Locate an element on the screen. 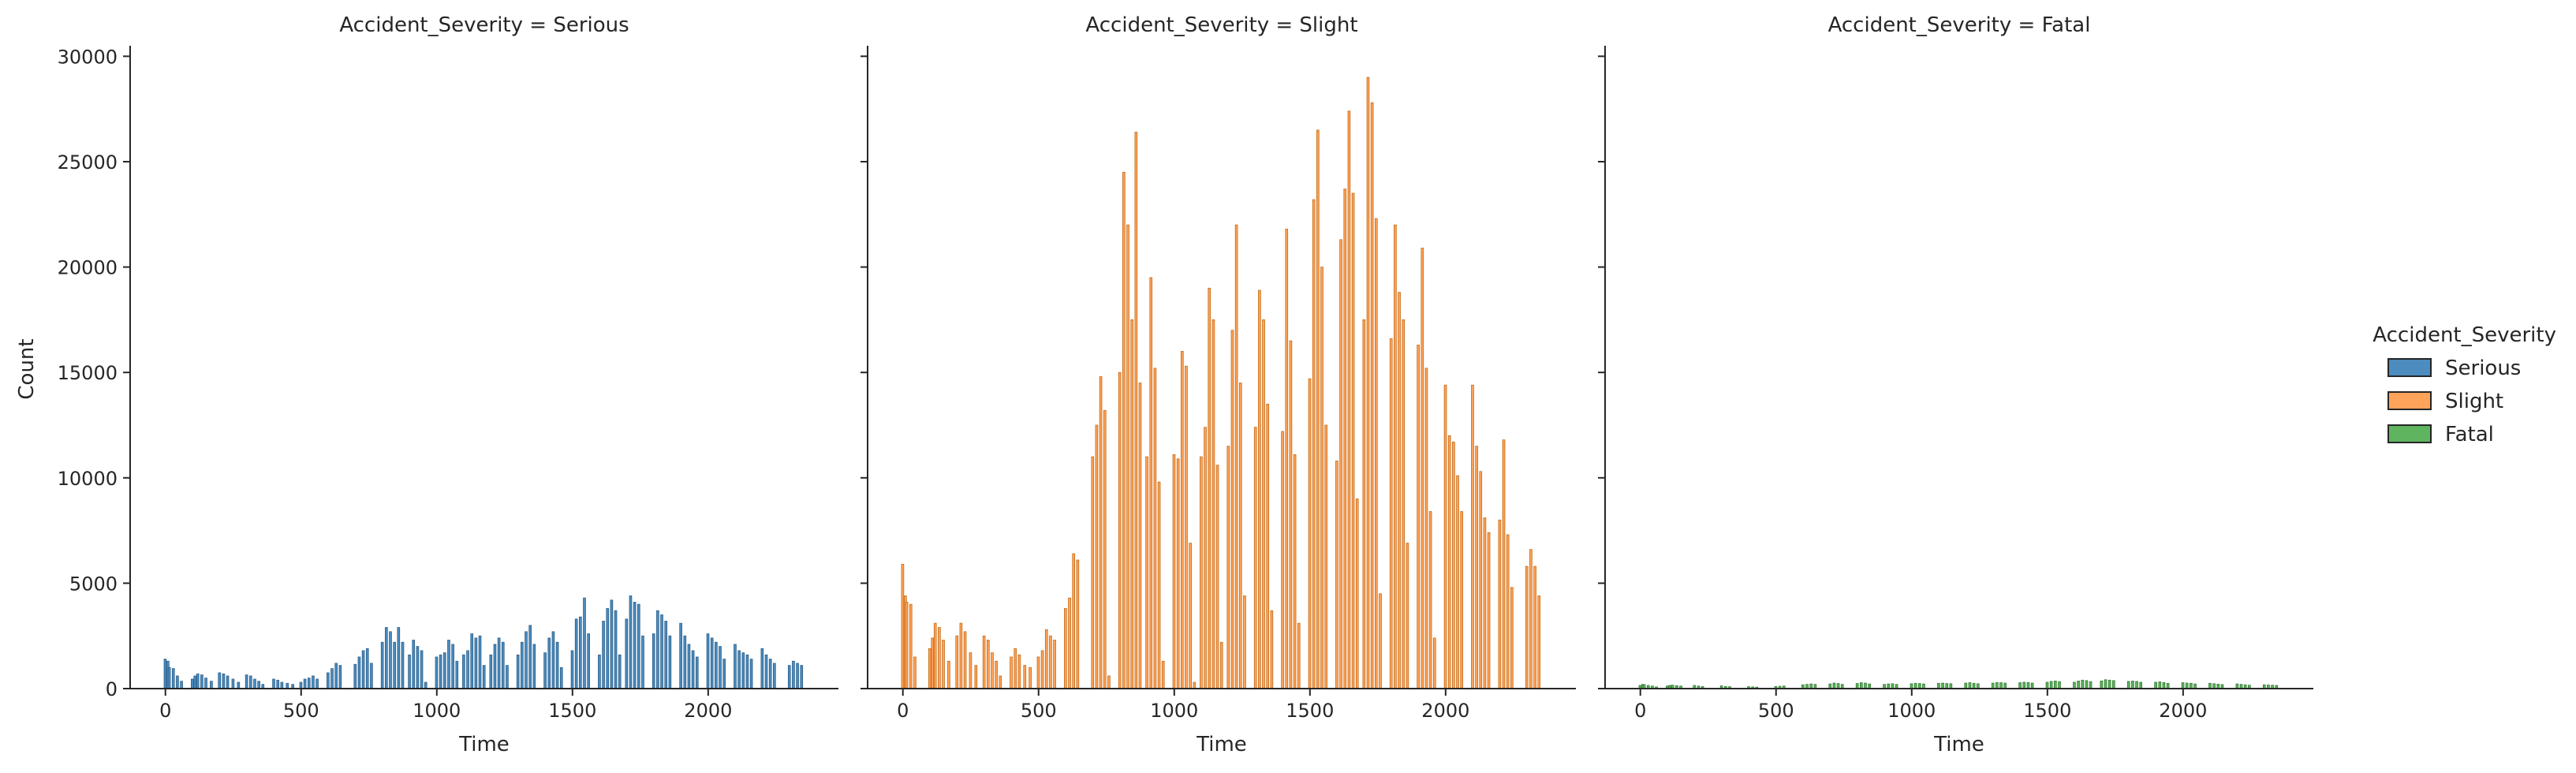 This screenshot has height=773, width=2576. legend-entry-serious: Serious is located at coordinates (2454, 369).